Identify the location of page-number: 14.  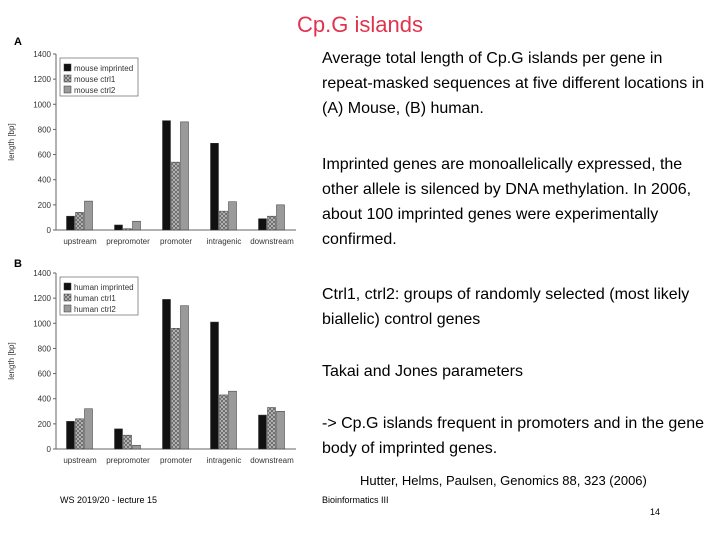
(655, 512).